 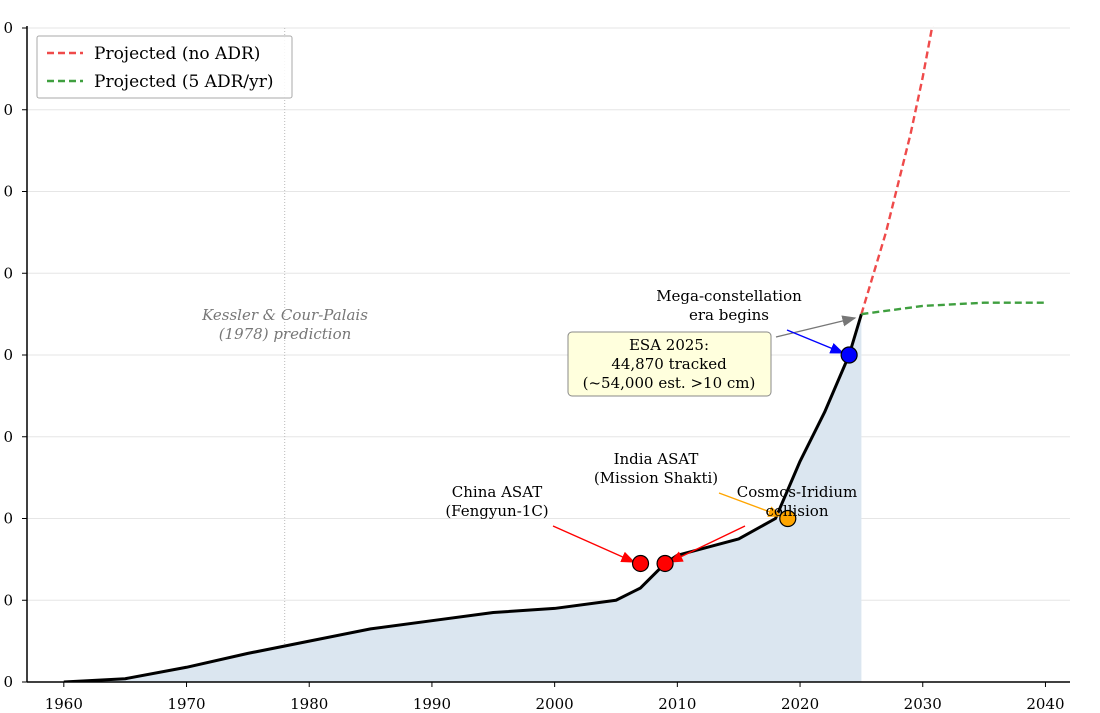 I want to click on cosmos-iridium-annotation: Cosmos-Iridium collision, so click(x=797, y=501).